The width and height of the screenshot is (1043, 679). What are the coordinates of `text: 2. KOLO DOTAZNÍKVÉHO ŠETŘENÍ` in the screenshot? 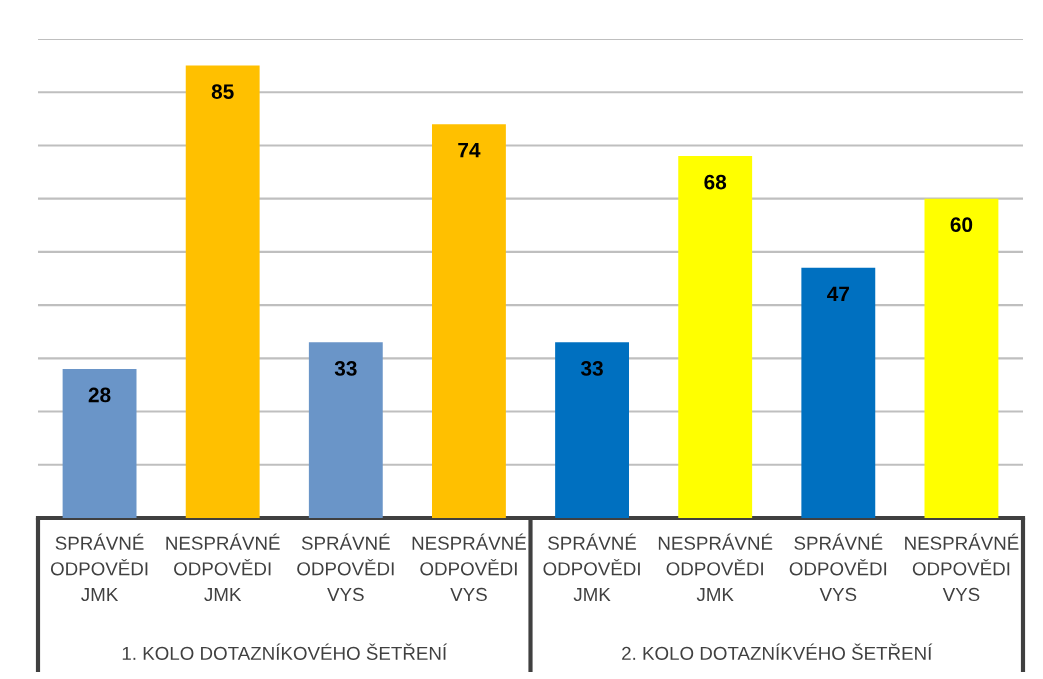 It's located at (777, 652).